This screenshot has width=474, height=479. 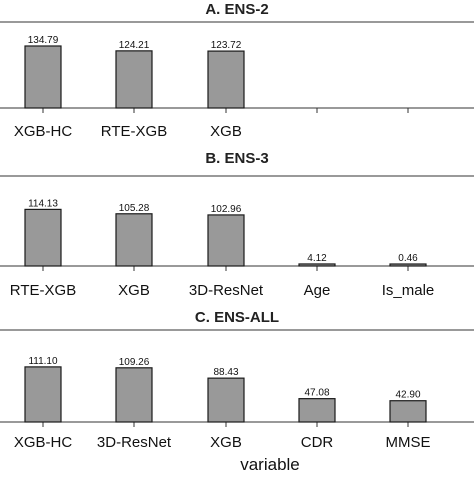 What do you see at coordinates (317, 265) in the screenshot?
I see `bar-age` at bounding box center [317, 265].